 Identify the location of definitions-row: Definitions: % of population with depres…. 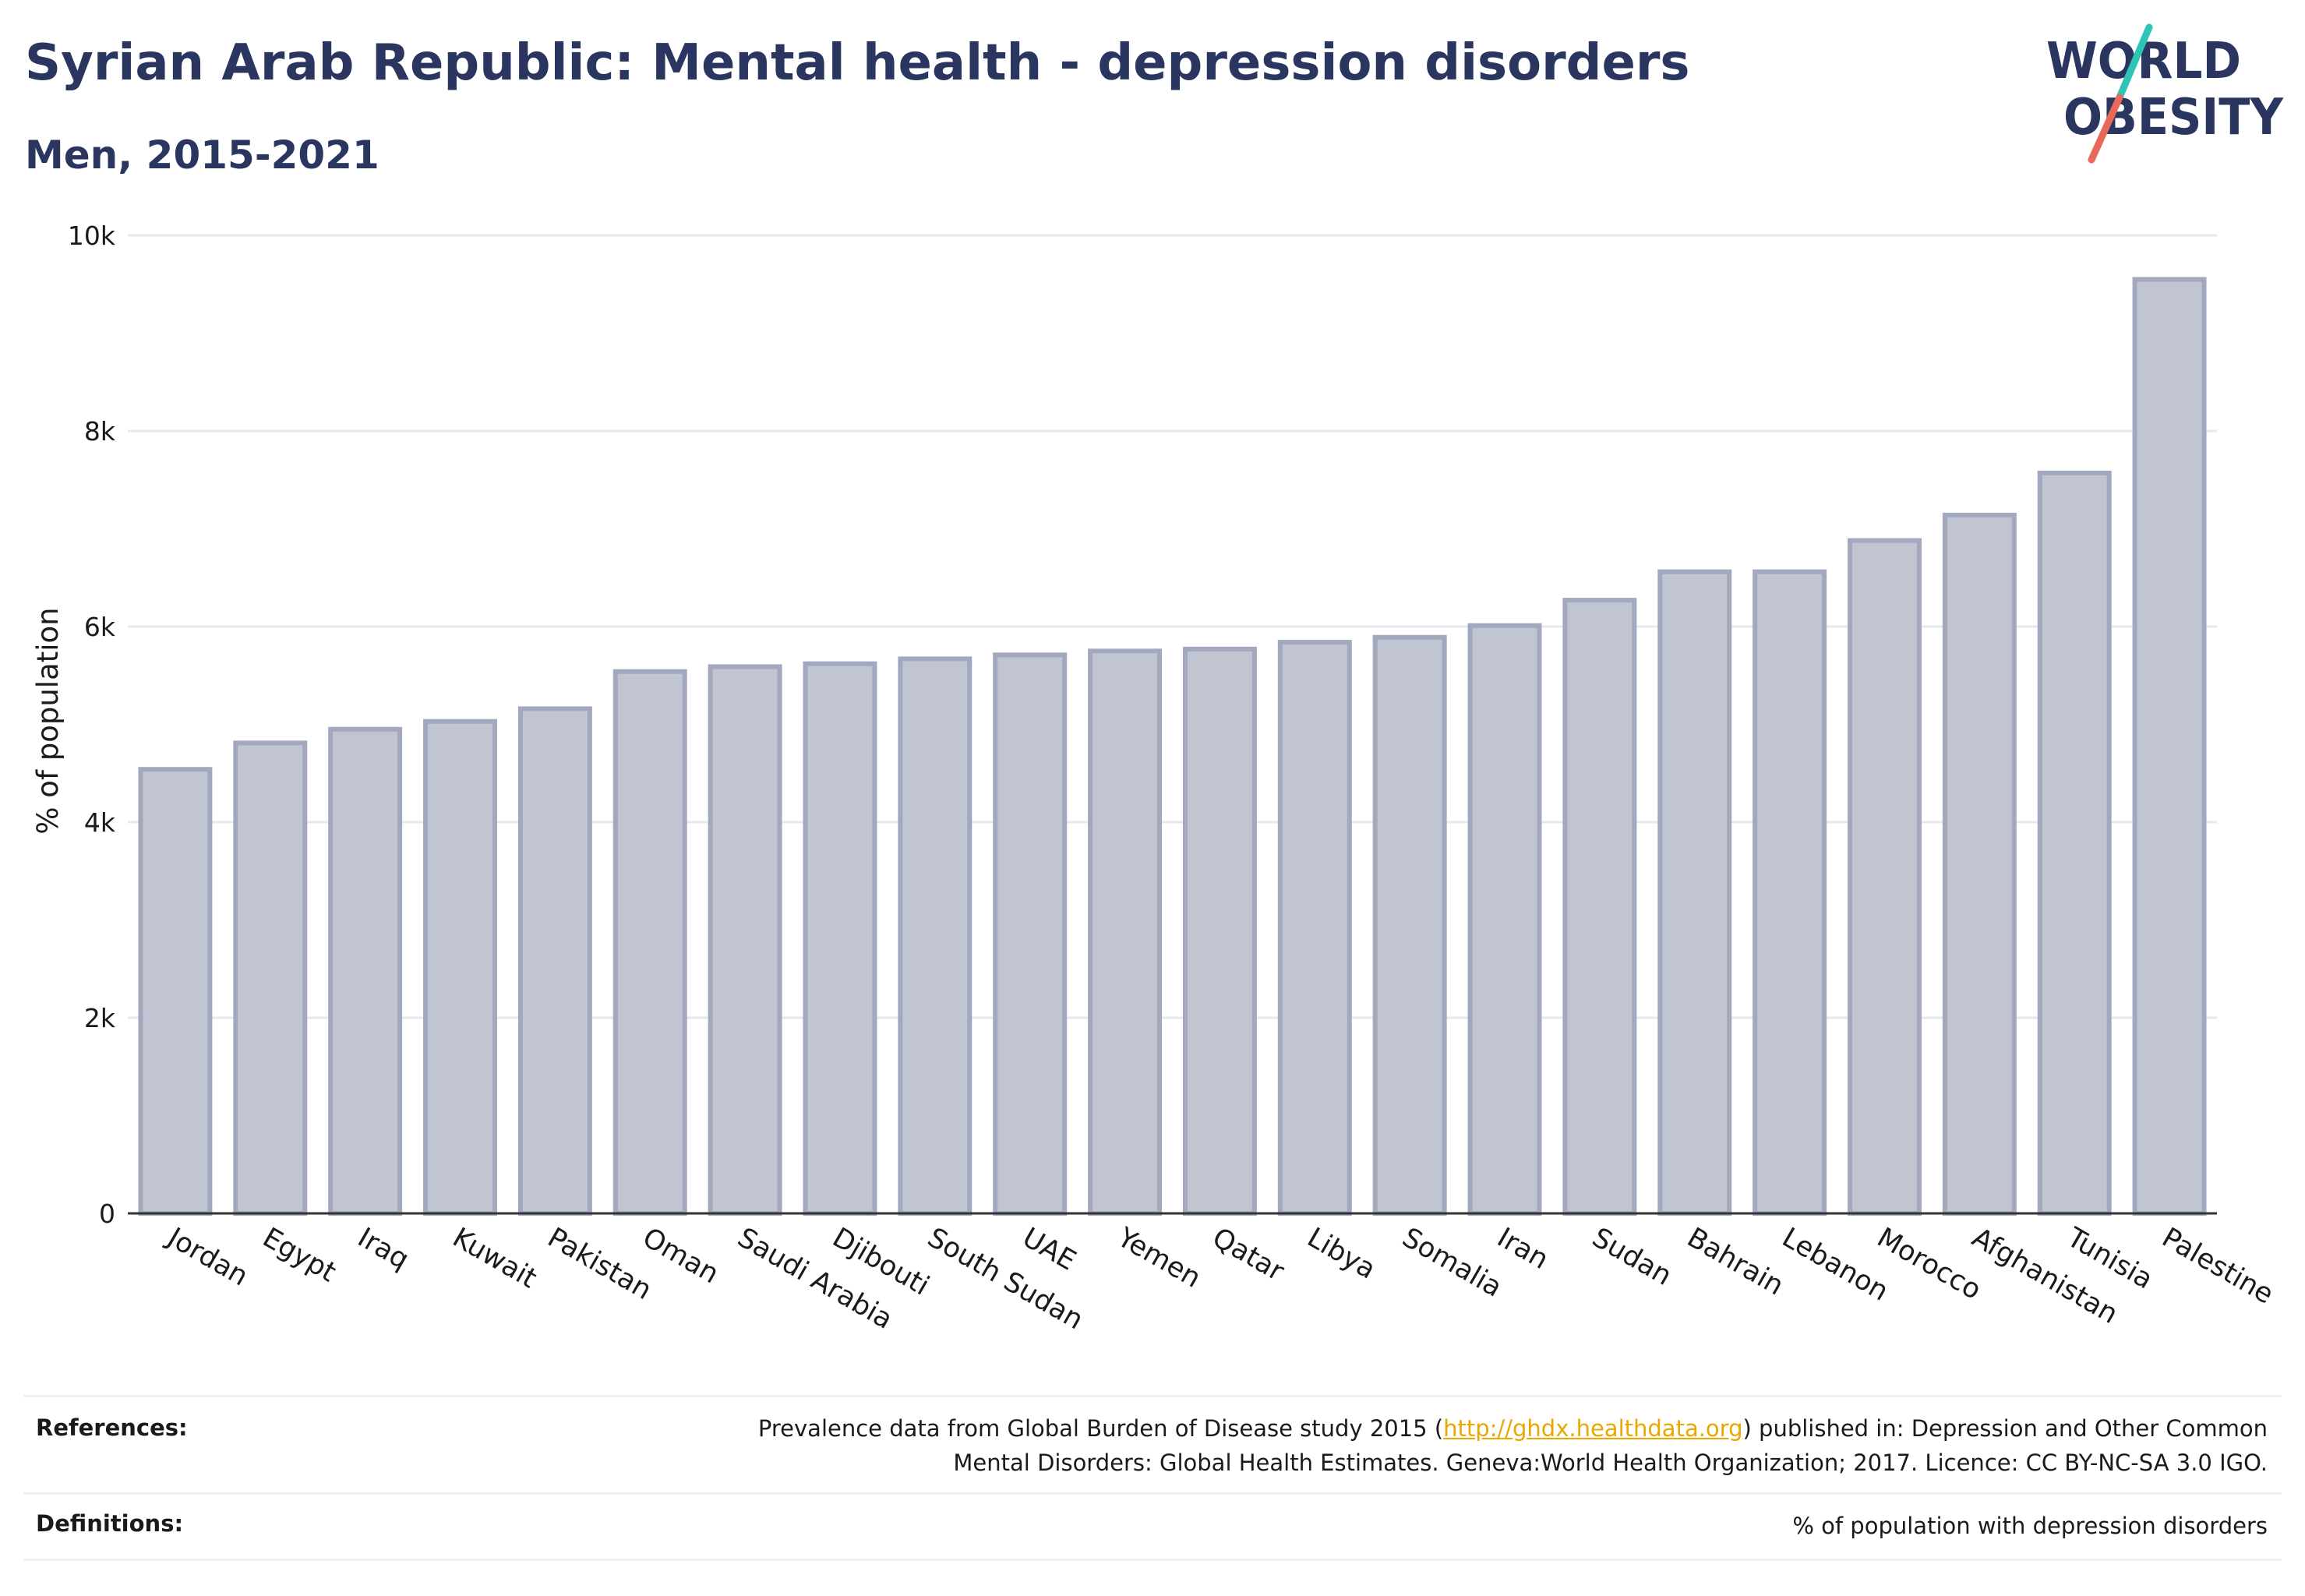
(1152, 1526).